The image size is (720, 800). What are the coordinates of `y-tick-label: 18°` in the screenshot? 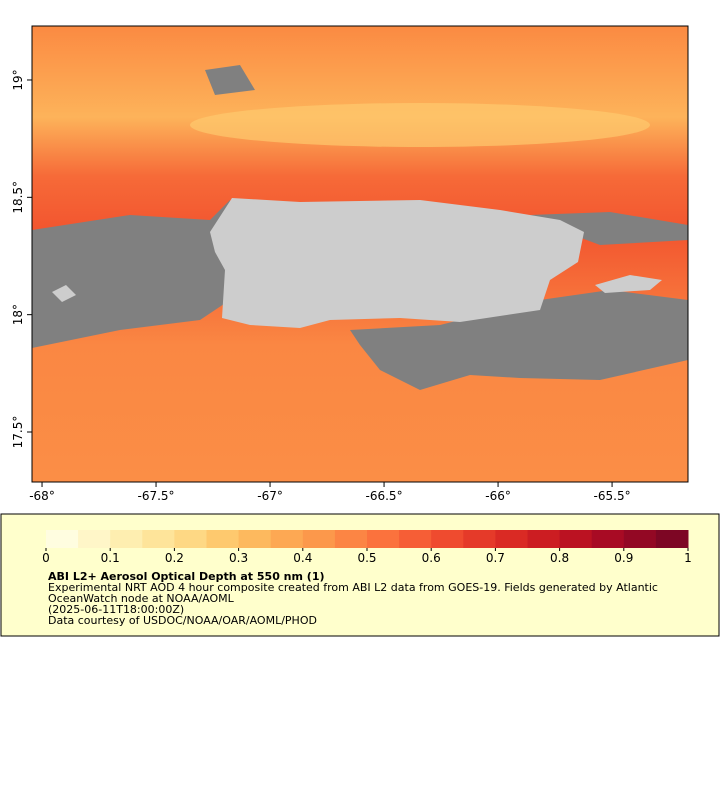 It's located at (18, 314).